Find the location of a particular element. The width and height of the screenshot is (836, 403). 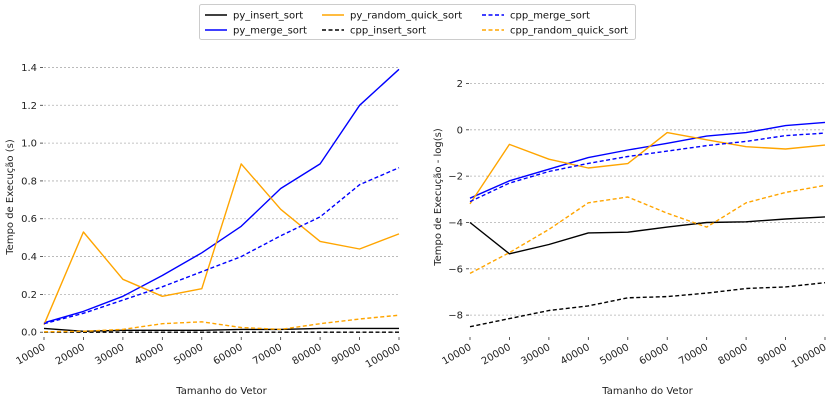

legend-frame is located at coordinates (417, 22).